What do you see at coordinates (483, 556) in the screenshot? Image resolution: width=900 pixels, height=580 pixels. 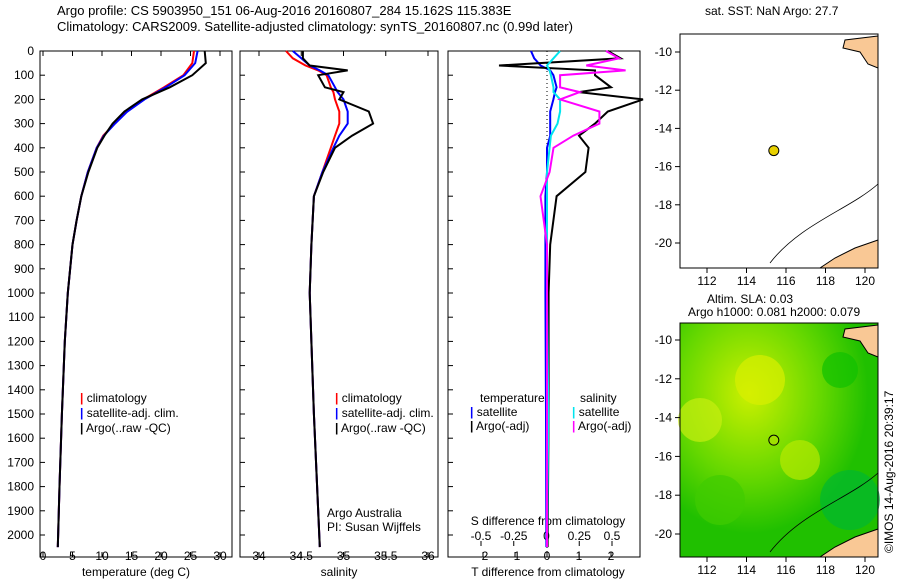 I see `x-tick-label: -2` at bounding box center [483, 556].